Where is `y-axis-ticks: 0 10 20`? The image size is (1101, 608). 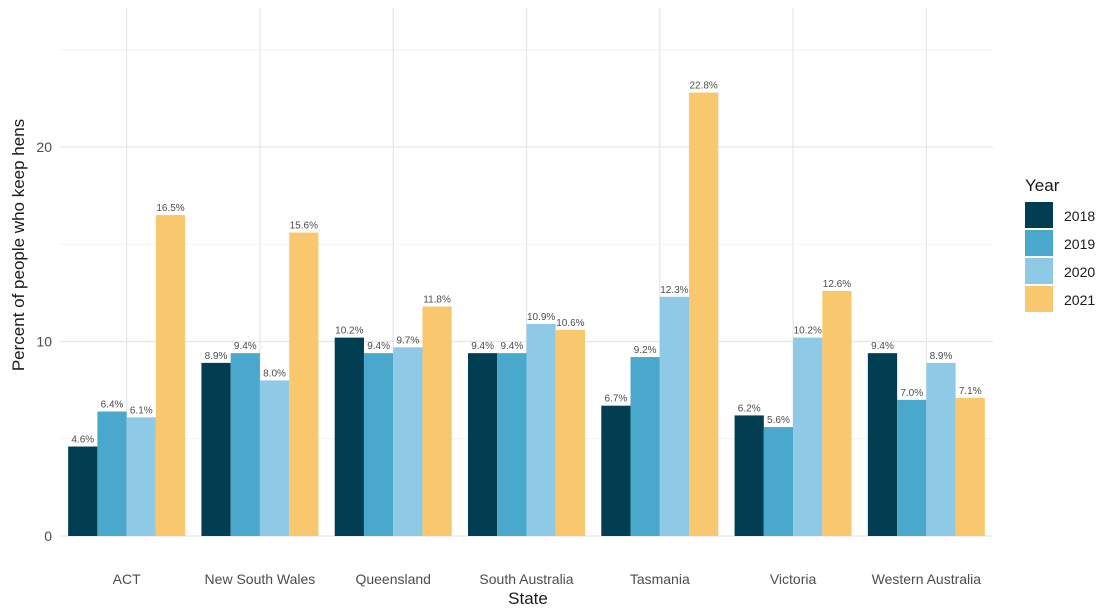
y-axis-ticks: 0 10 20 is located at coordinates (44, 341).